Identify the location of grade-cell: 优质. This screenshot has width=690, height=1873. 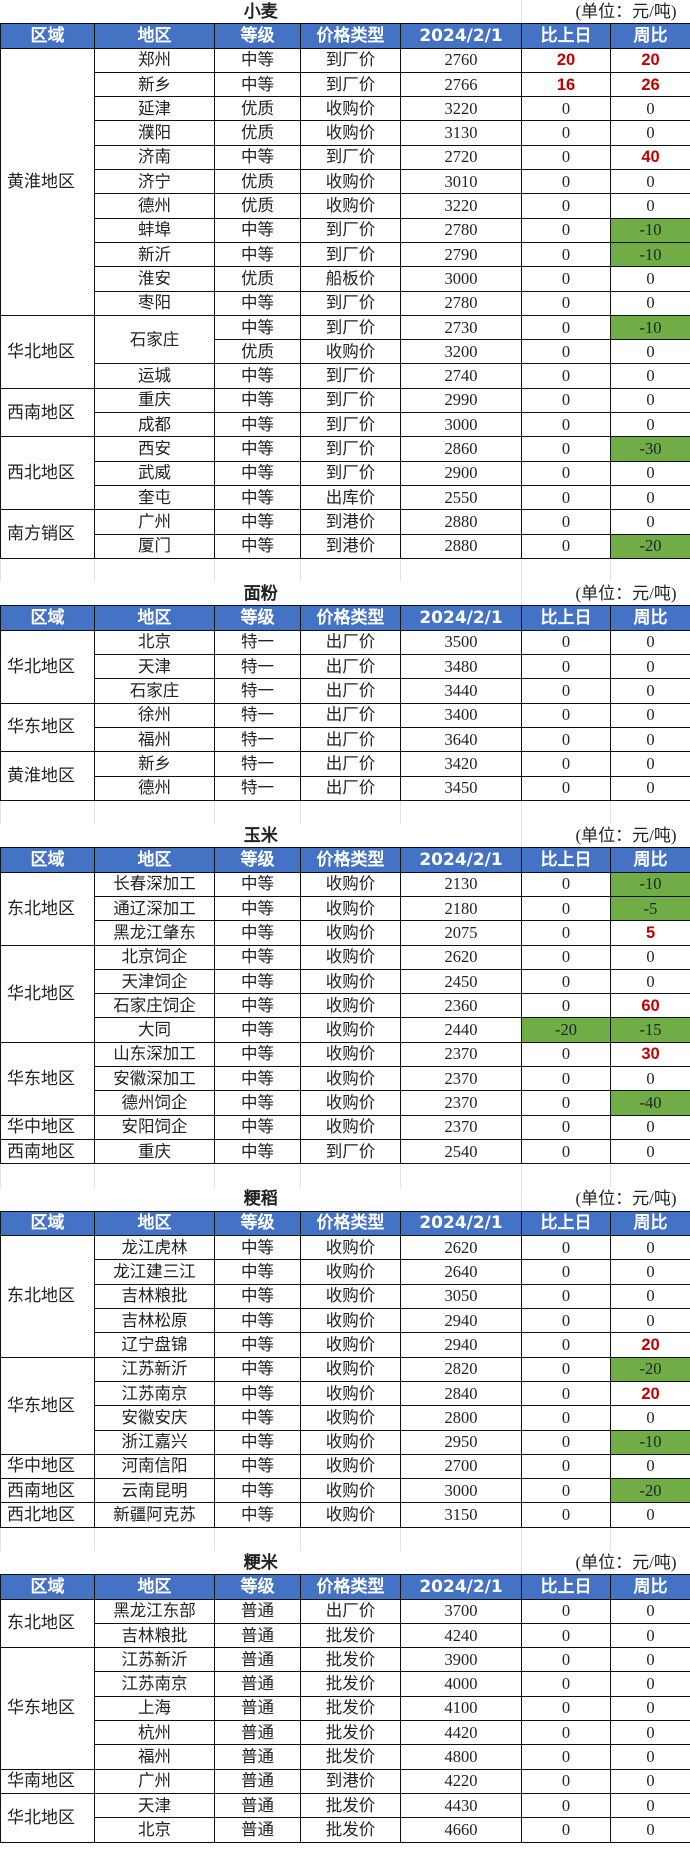
(257, 133).